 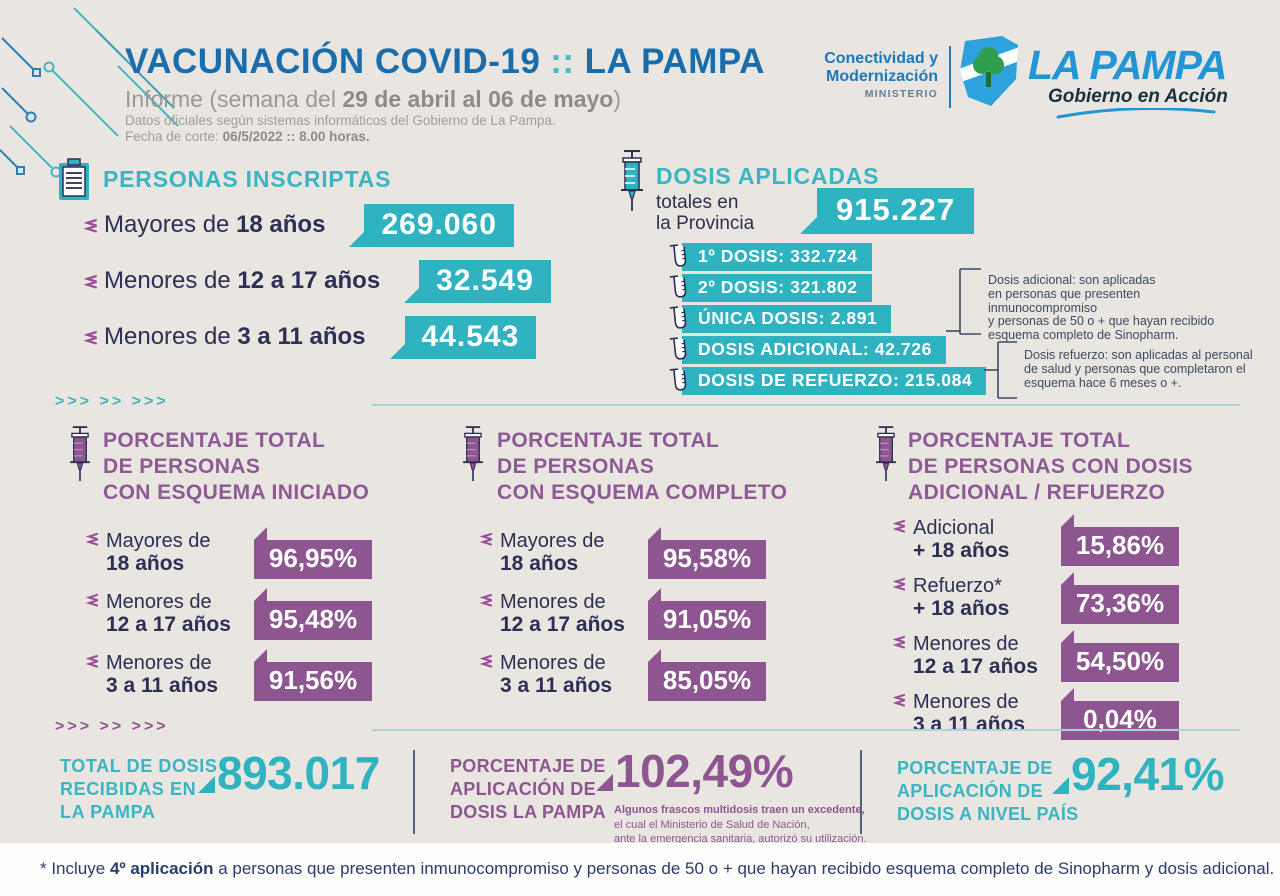 What do you see at coordinates (707, 619) in the screenshot?
I see `value: 91,05%` at bounding box center [707, 619].